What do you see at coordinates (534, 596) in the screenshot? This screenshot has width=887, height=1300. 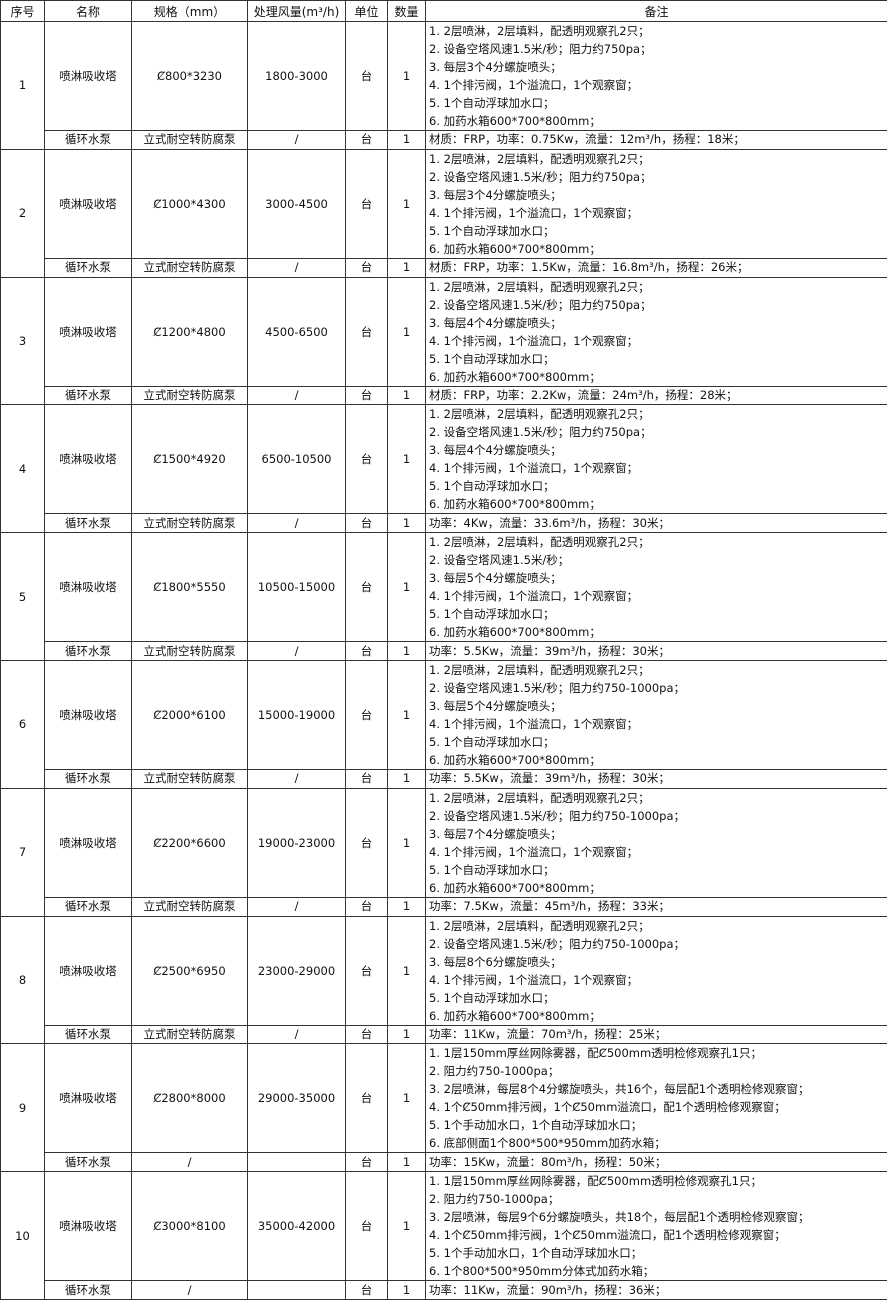 I see `note-line: 4. 1个排污阀，1个溢流口，1个观察窗；` at bounding box center [534, 596].